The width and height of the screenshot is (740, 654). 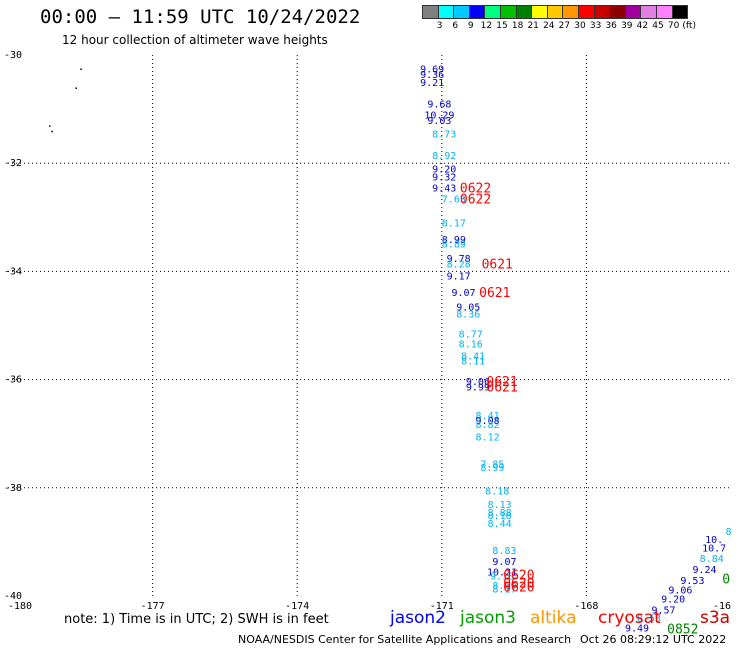 I want to click on wave-height-label: 9.36, so click(x=432, y=75).